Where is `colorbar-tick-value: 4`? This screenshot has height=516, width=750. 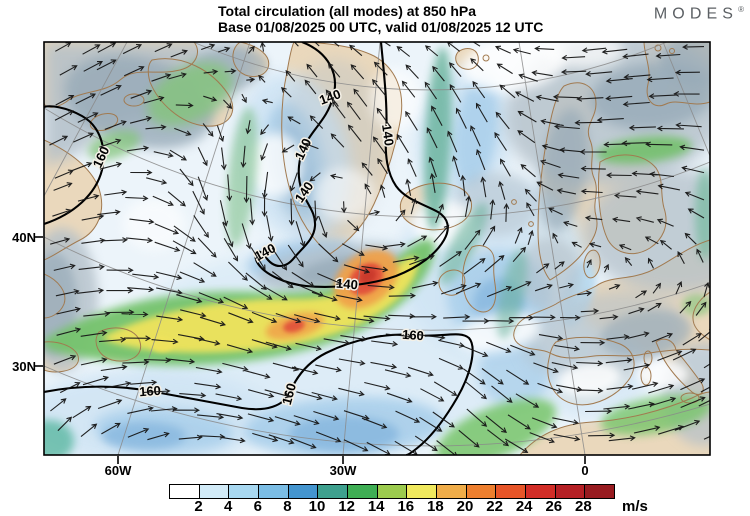 colorbar-tick-value: 4 is located at coordinates (228, 506).